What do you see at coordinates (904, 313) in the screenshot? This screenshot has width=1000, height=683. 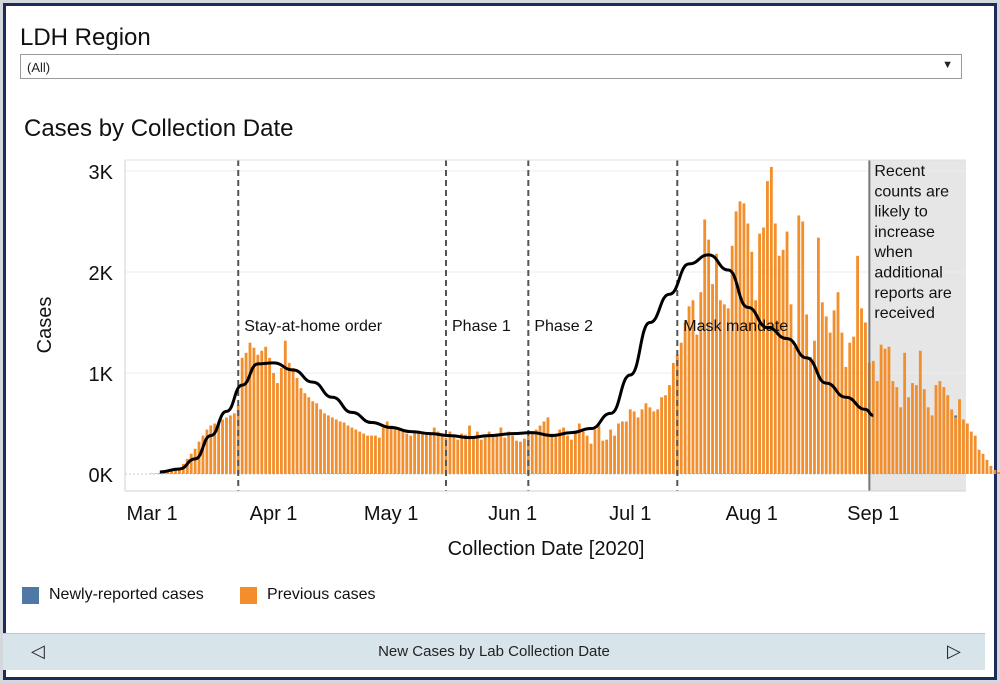 I see `recent-period-label: received` at bounding box center [904, 313].